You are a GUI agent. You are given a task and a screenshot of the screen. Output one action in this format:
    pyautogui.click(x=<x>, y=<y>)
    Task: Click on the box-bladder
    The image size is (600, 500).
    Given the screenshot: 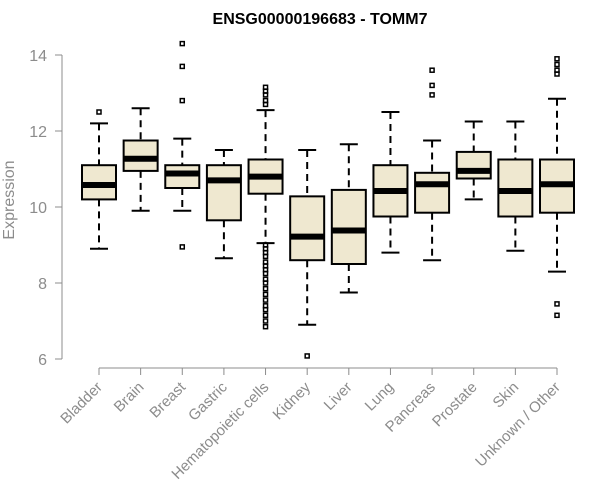 What is the action you would take?
    pyautogui.click(x=99, y=179)
    